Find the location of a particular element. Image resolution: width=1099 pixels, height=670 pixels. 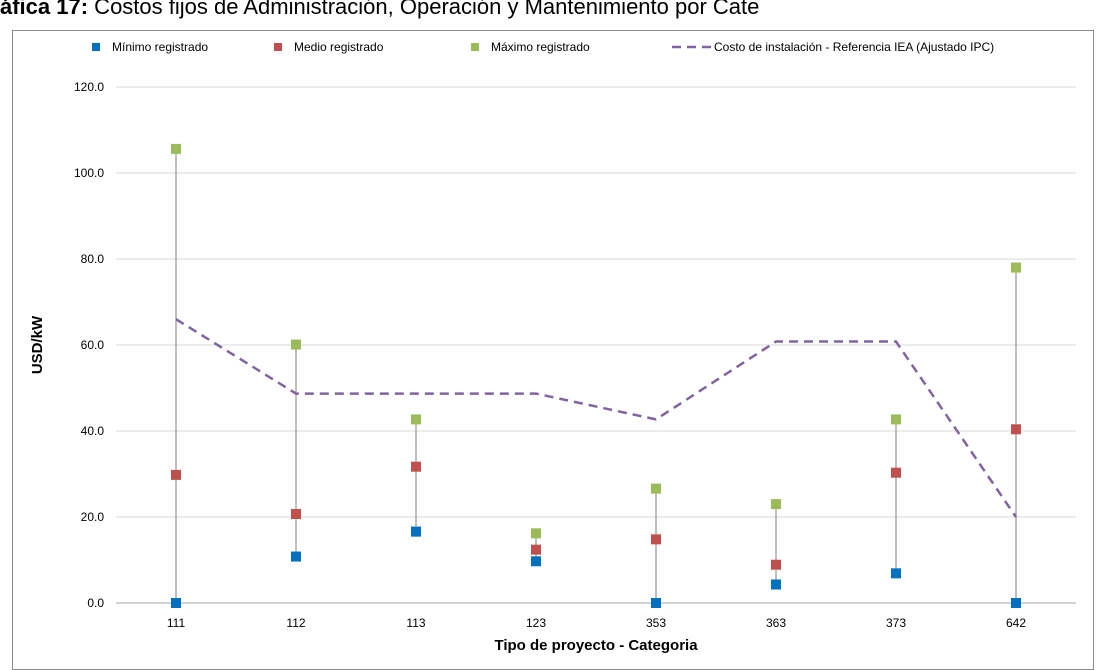

y-tick-label: 40.0 is located at coordinates (93, 431).